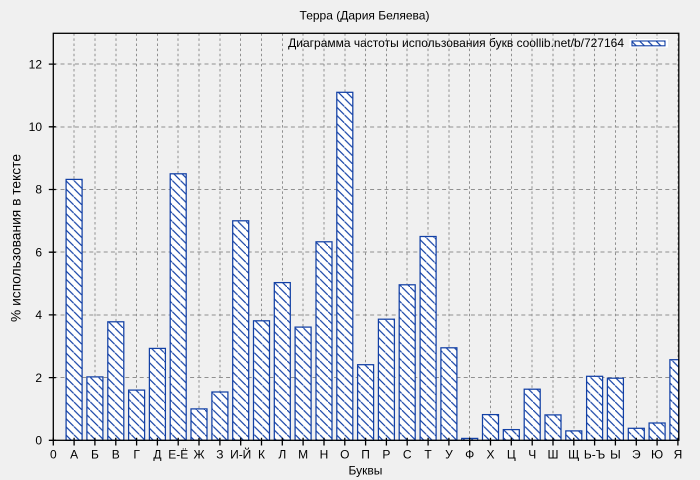  I want to click on svg-text: Т, so click(428, 455).